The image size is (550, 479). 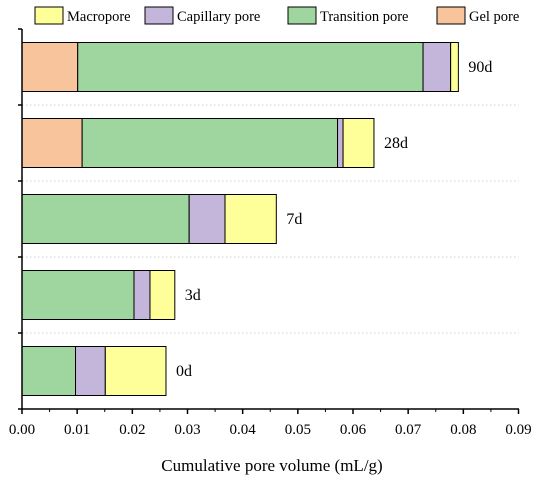 What do you see at coordinates (193, 295) in the screenshot?
I see `bar-label: 3d` at bounding box center [193, 295].